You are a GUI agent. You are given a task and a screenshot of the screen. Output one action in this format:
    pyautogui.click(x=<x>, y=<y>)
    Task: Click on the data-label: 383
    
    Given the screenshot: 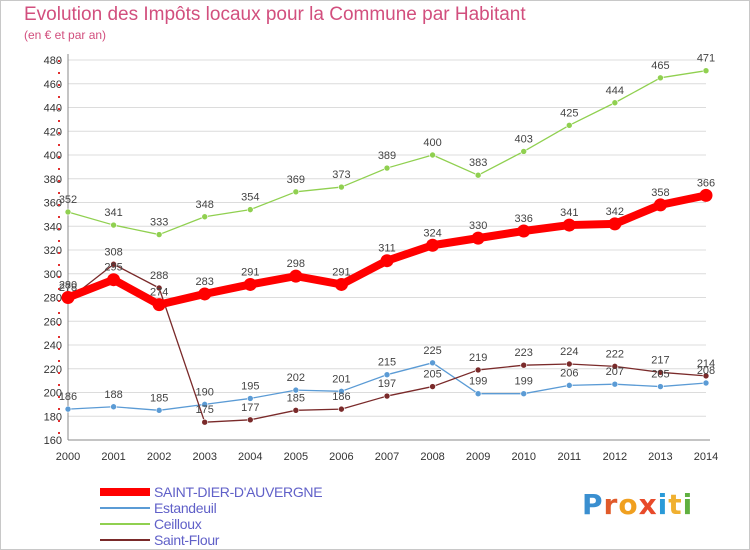 What is the action you would take?
    pyautogui.click(x=478, y=163)
    